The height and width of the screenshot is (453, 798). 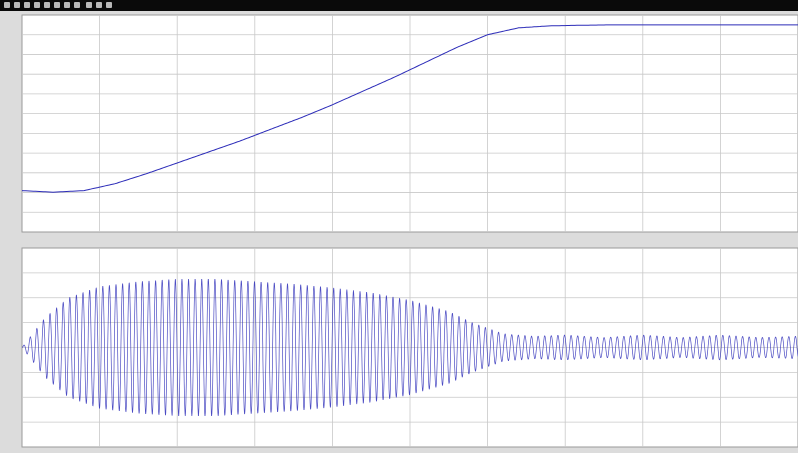 What do you see at coordinates (109, 5) in the screenshot?
I see `select-signals-icon` at bounding box center [109, 5].